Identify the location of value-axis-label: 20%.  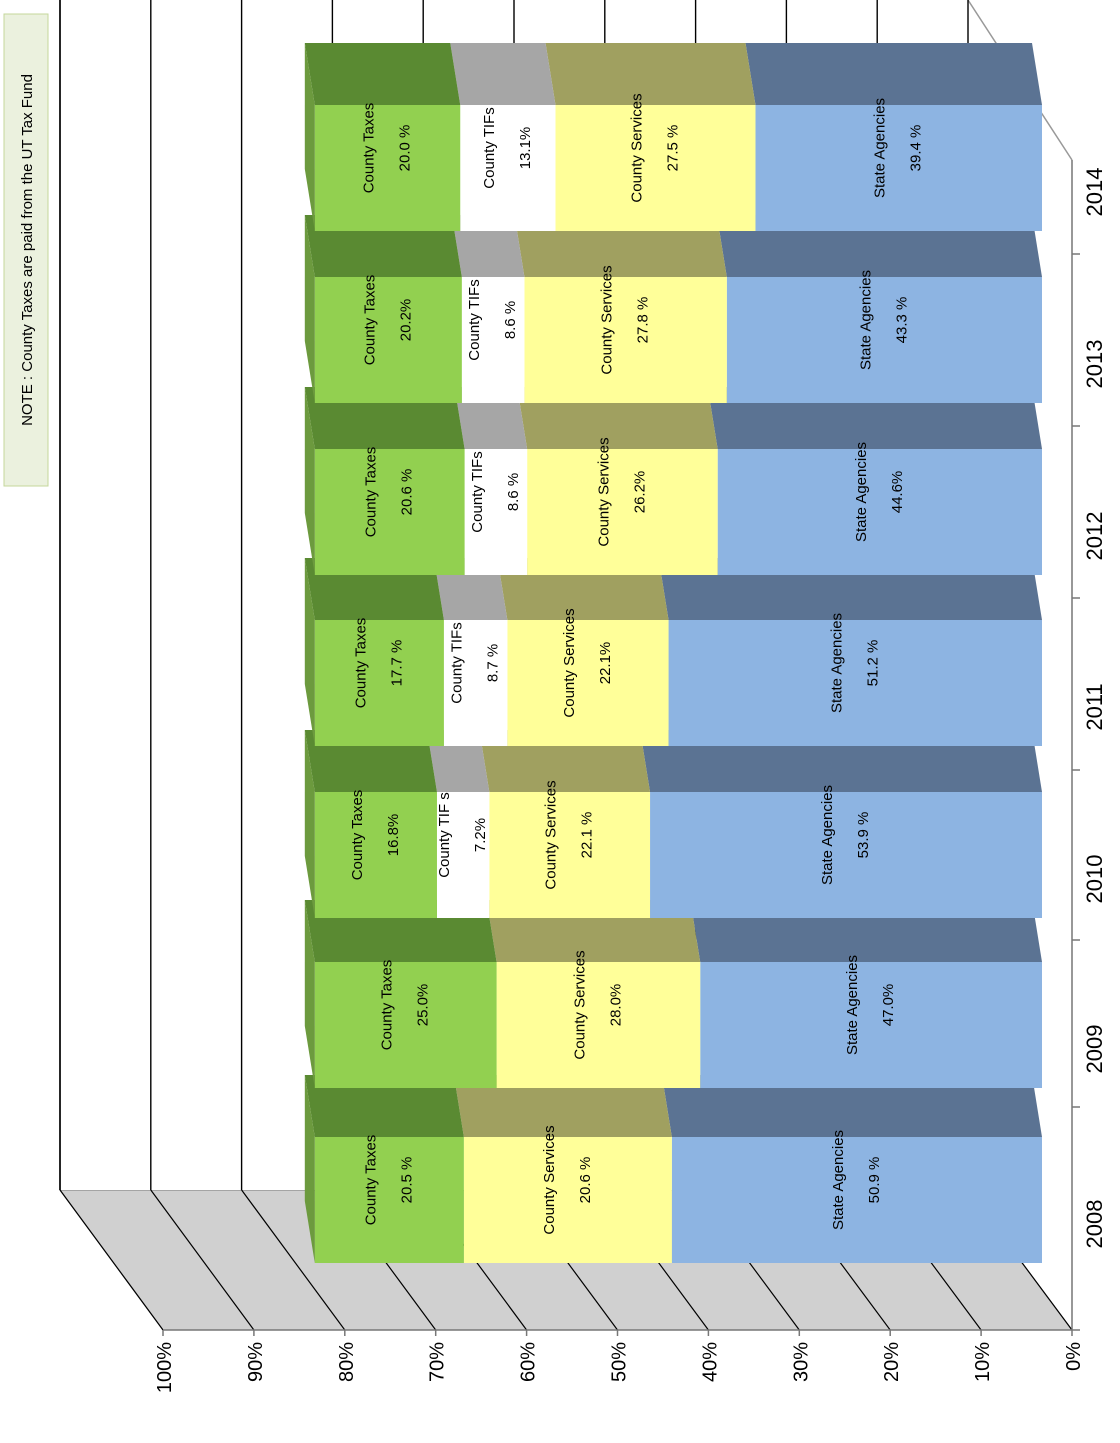
(892, 1362).